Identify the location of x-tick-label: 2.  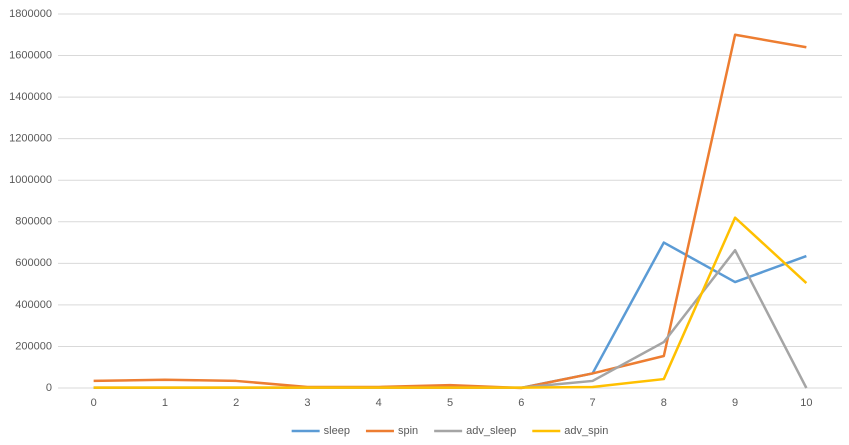
(236, 403).